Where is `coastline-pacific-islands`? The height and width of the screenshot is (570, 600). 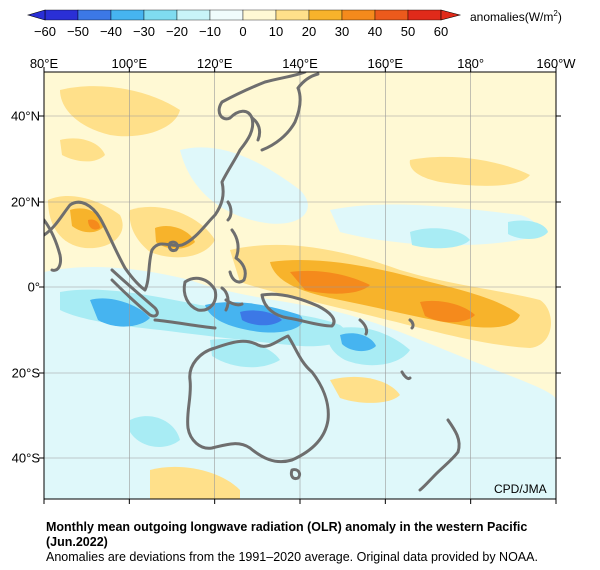
coastline-pacific-islands is located at coordinates (386, 349).